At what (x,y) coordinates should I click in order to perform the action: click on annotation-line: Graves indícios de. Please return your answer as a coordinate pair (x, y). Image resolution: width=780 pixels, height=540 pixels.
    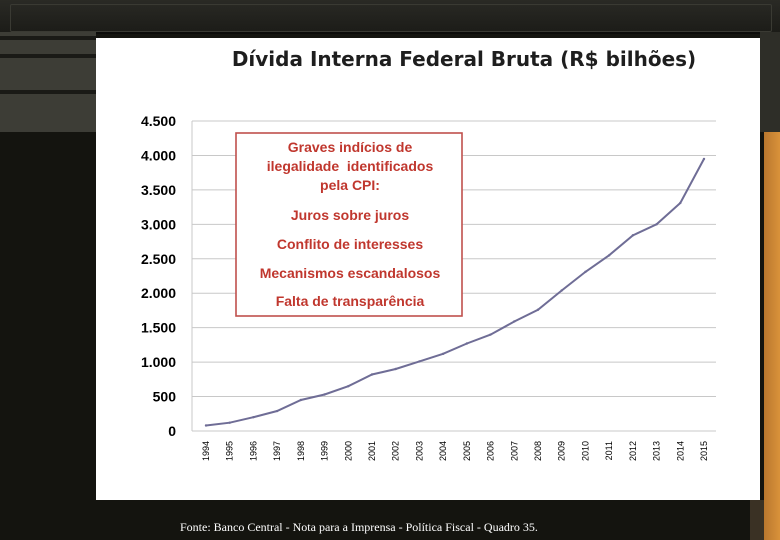
    Looking at the image, I should click on (350, 147).